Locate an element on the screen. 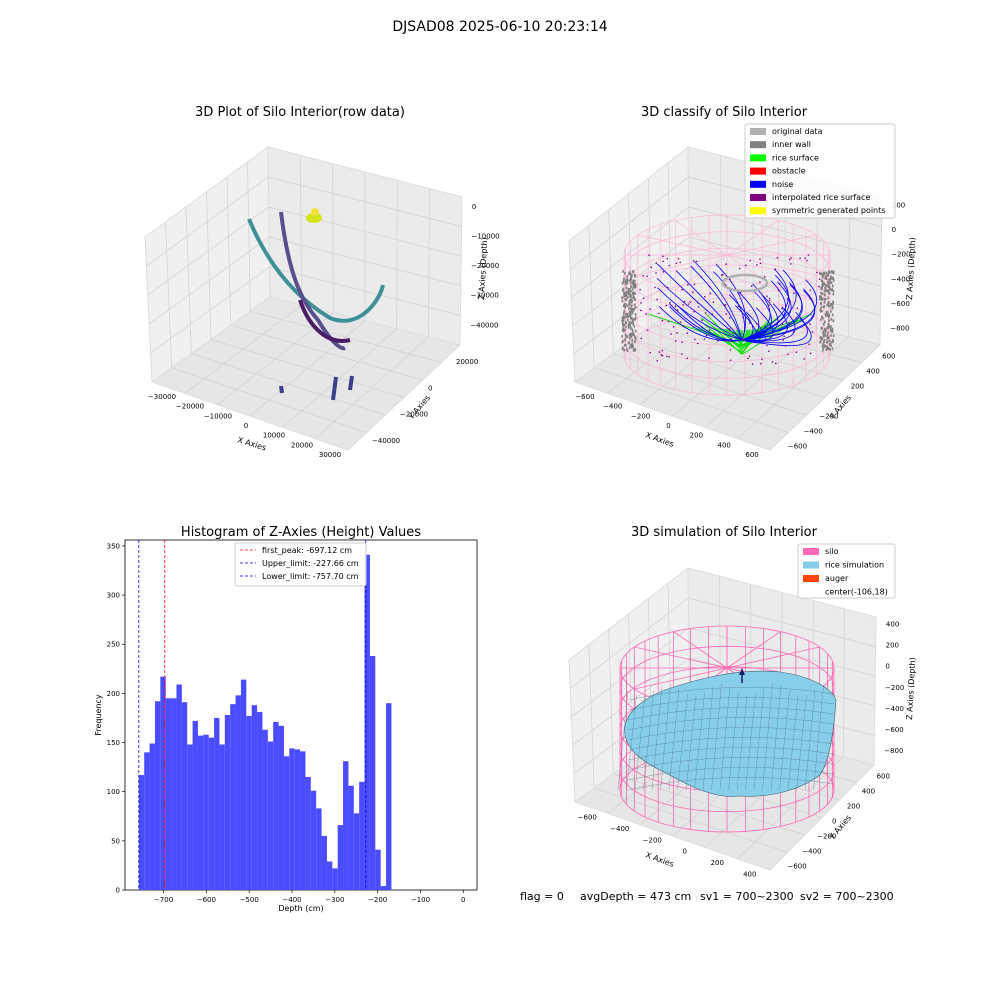 This screenshot has height=1000, width=1000. y-tick-label: −200 is located at coordinates (826, 837).